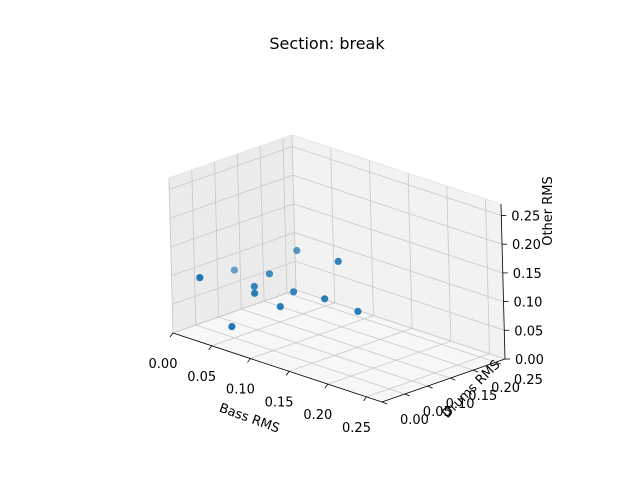 This screenshot has width=640, height=480. I want to click on x-tick-label: 0.15, so click(279, 402).